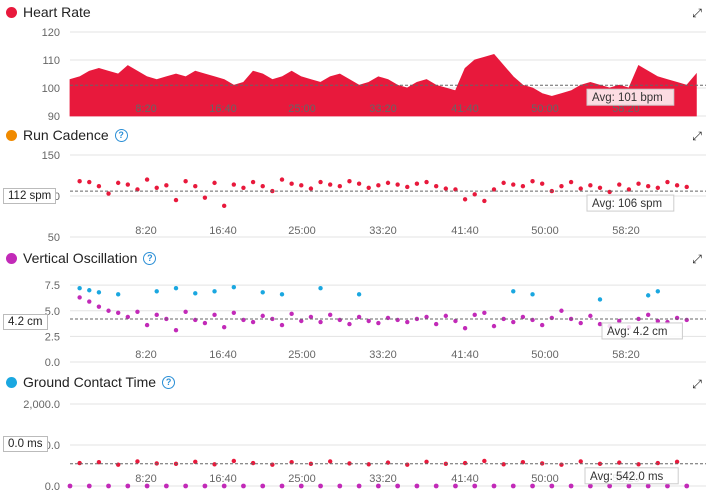  What do you see at coordinates (54, 238) in the screenshot?
I see `y-tick-label: 50` at bounding box center [54, 238].